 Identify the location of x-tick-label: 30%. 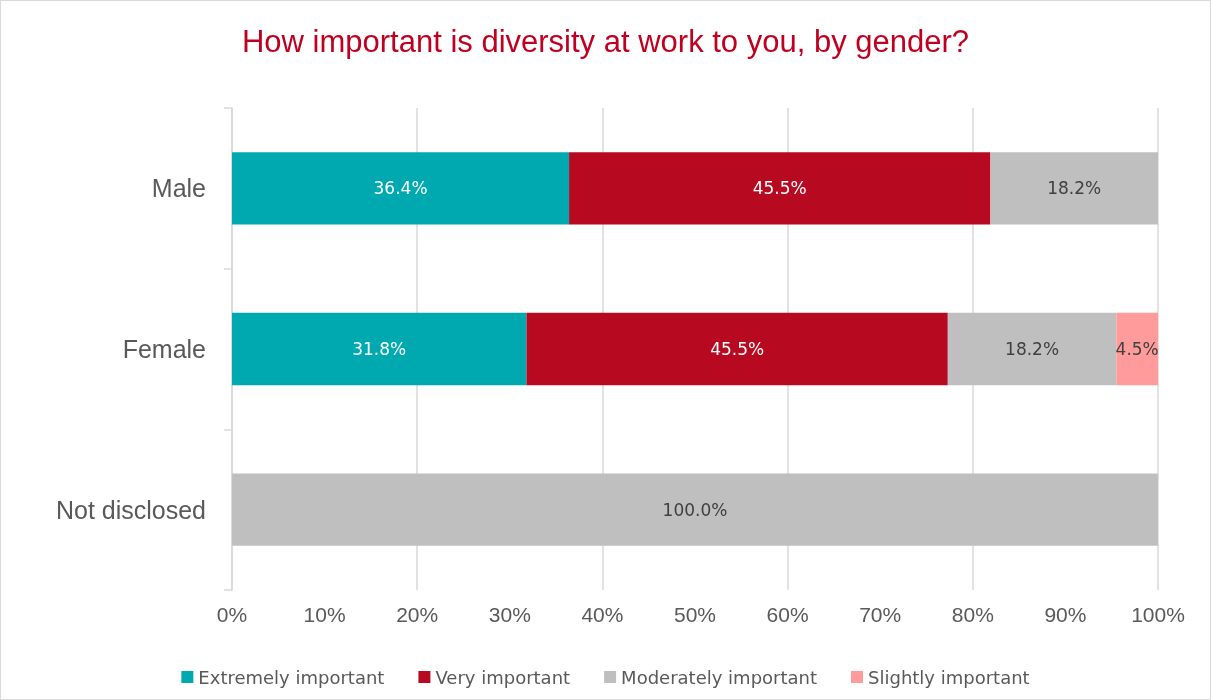
(509, 614).